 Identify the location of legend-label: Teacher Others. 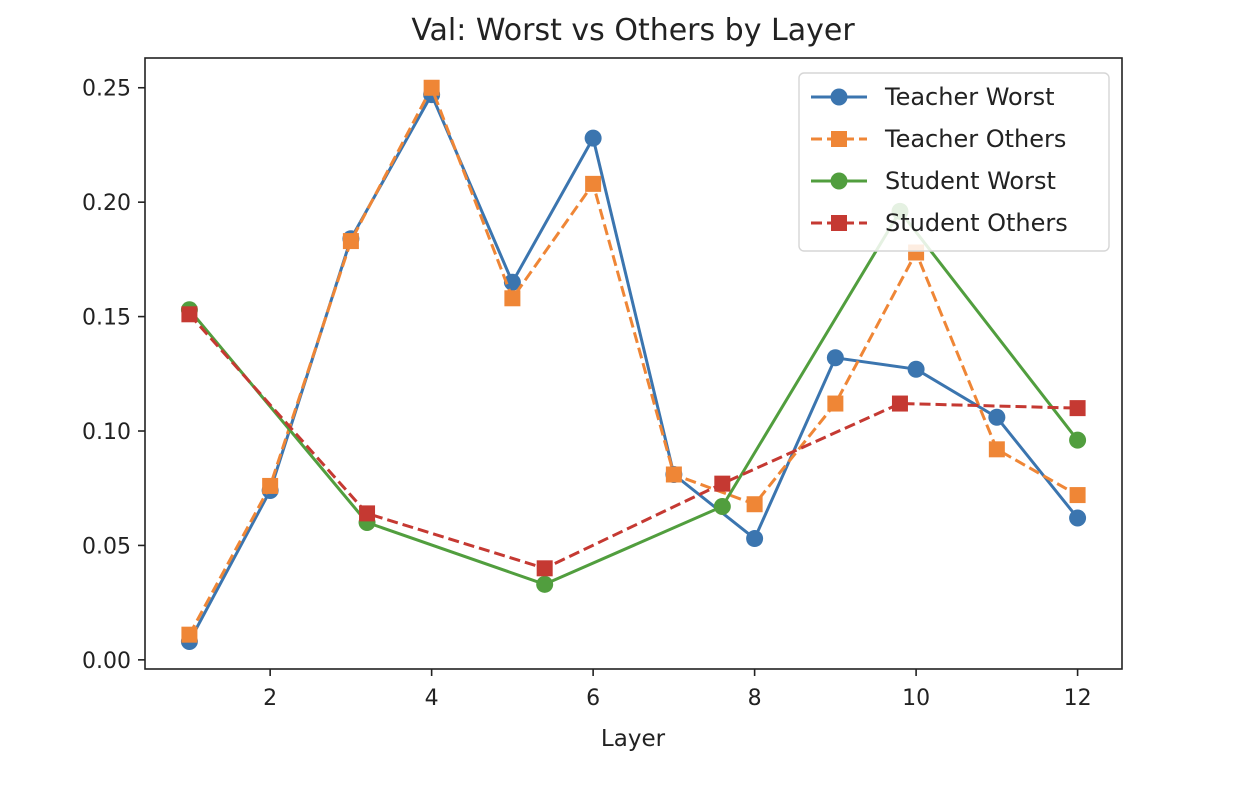
(975, 139).